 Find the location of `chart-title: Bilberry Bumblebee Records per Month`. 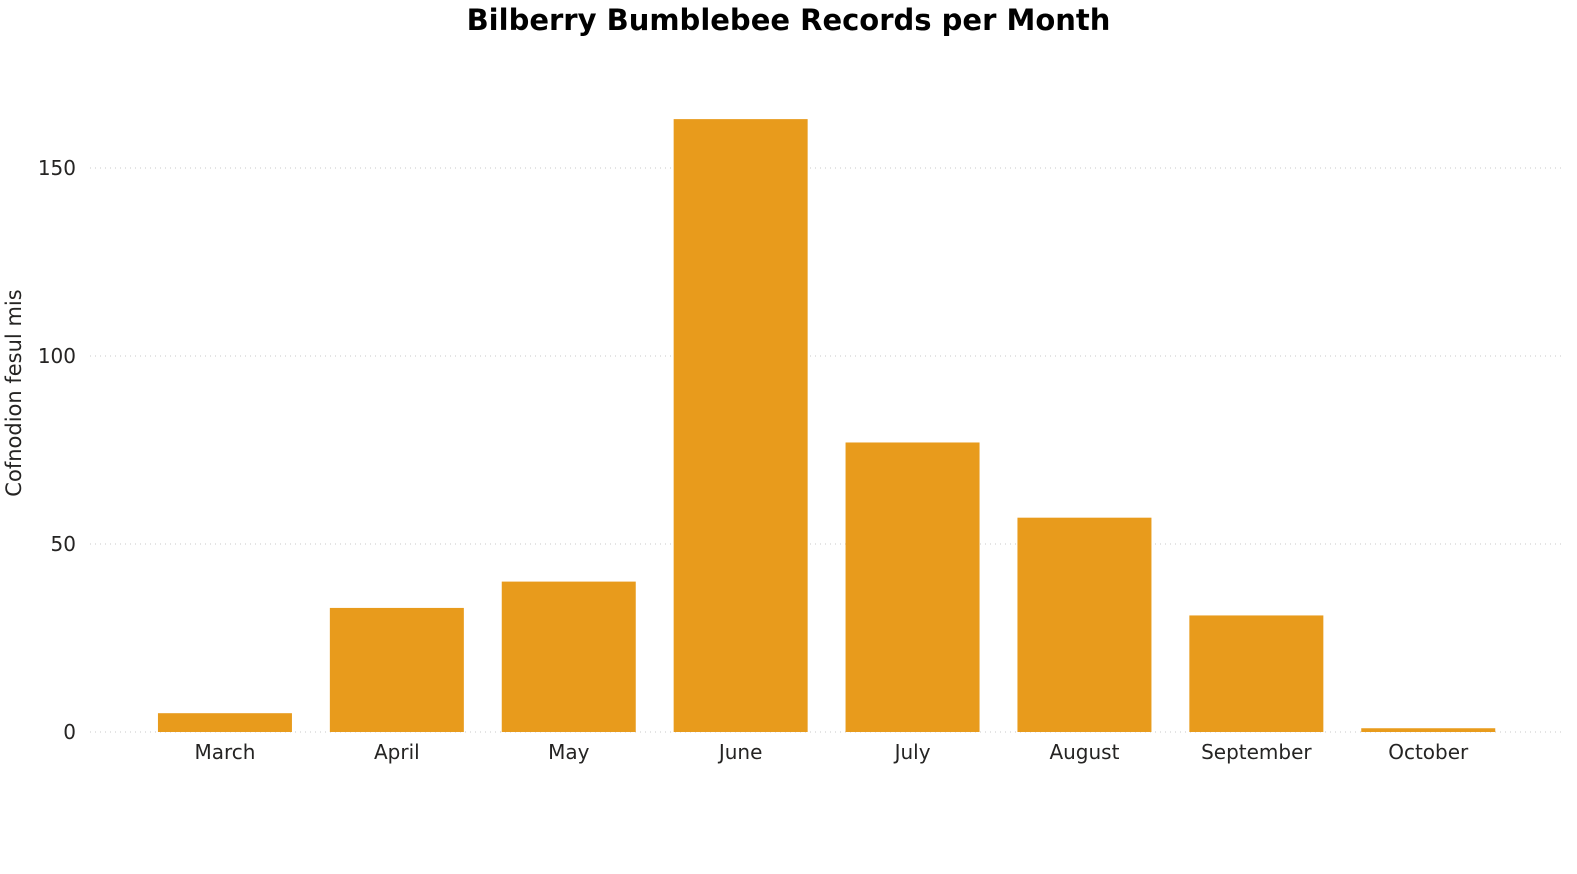

chart-title: Bilberry Bumblebee Records per Month is located at coordinates (788, 20).